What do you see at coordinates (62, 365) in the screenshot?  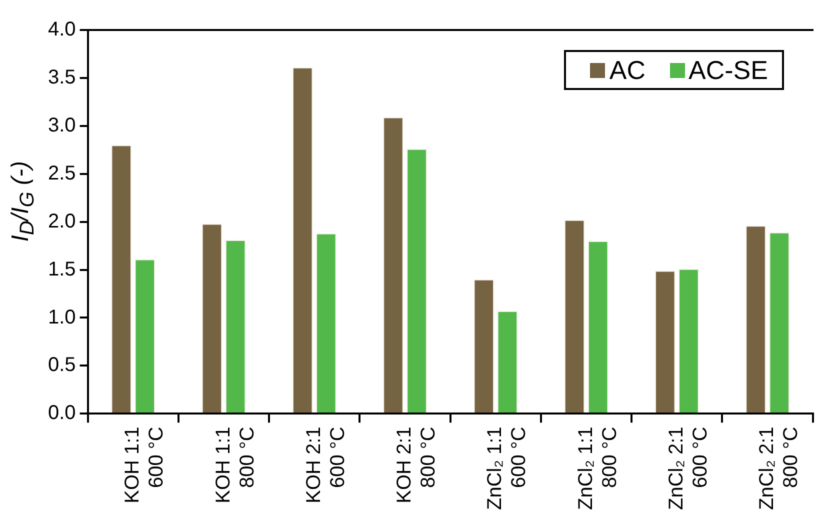 I see `y-tick-label: 0.5` at bounding box center [62, 365].